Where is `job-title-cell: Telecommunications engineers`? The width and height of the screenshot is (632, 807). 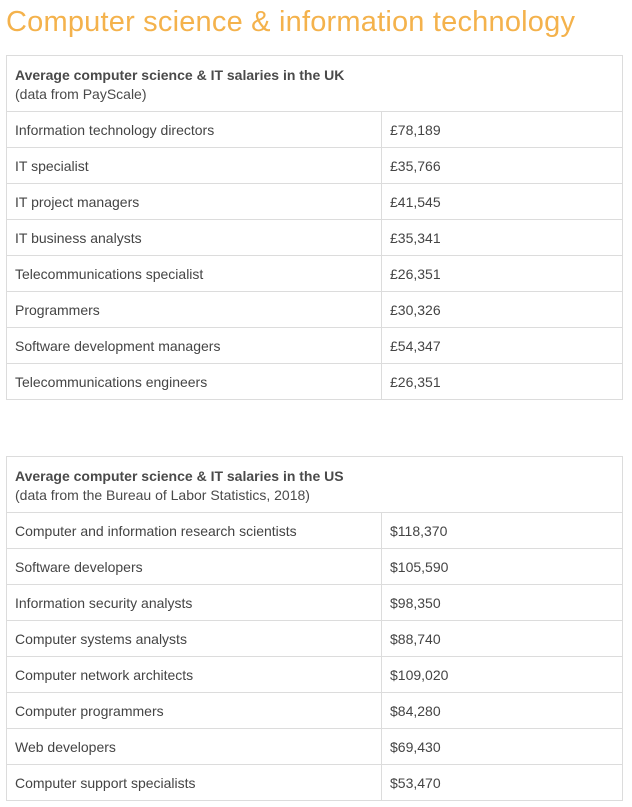 job-title-cell: Telecommunications engineers is located at coordinates (194, 381).